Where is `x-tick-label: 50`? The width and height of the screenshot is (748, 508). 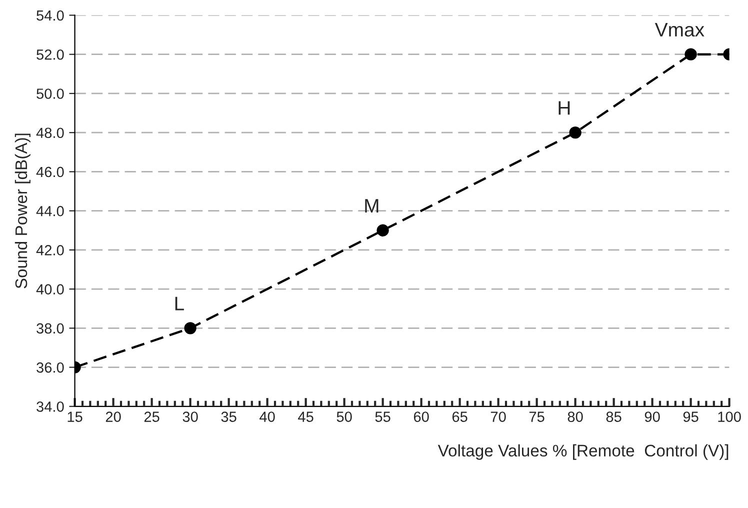
x-tick-label: 50 is located at coordinates (344, 417).